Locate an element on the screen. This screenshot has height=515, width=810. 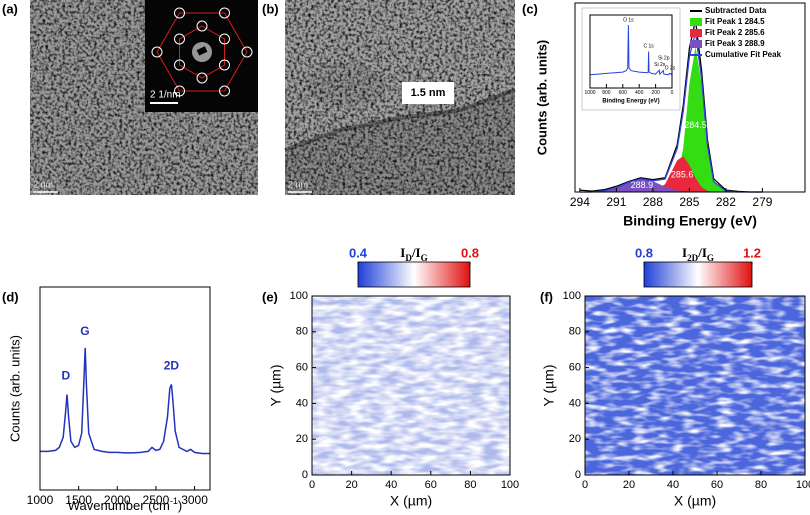
x-tick-label: 200 is located at coordinates (655, 93).